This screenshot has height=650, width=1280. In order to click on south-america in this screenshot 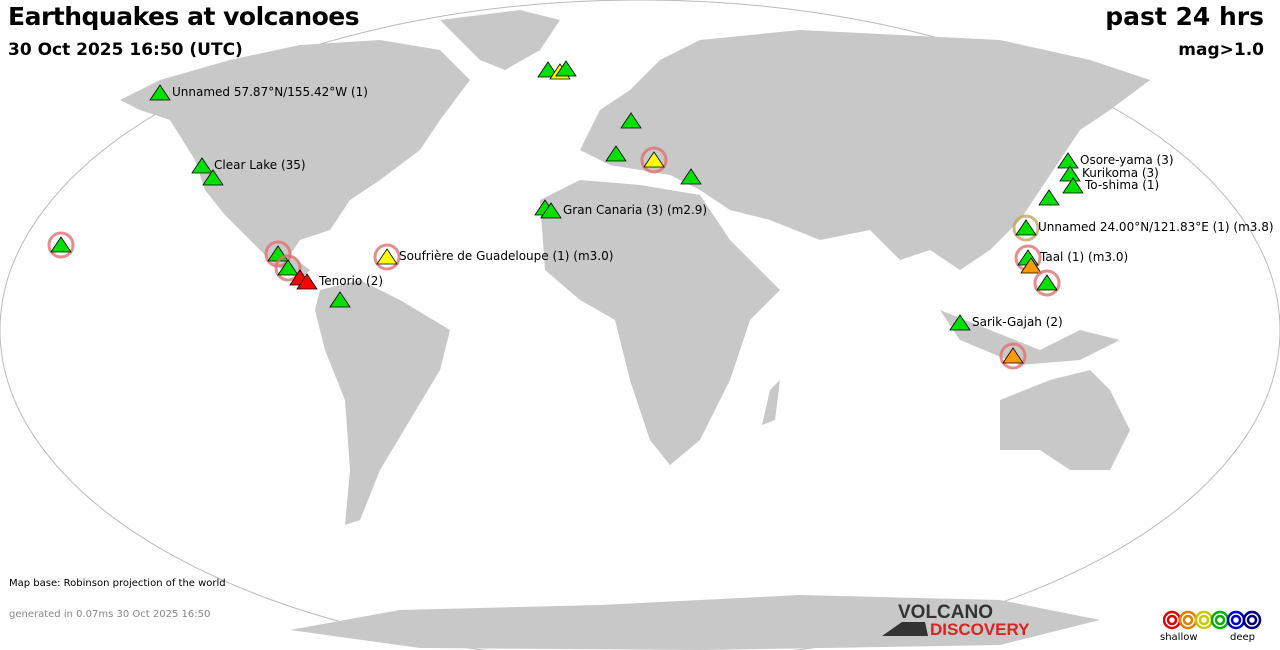, I will do `click(382, 402)`.